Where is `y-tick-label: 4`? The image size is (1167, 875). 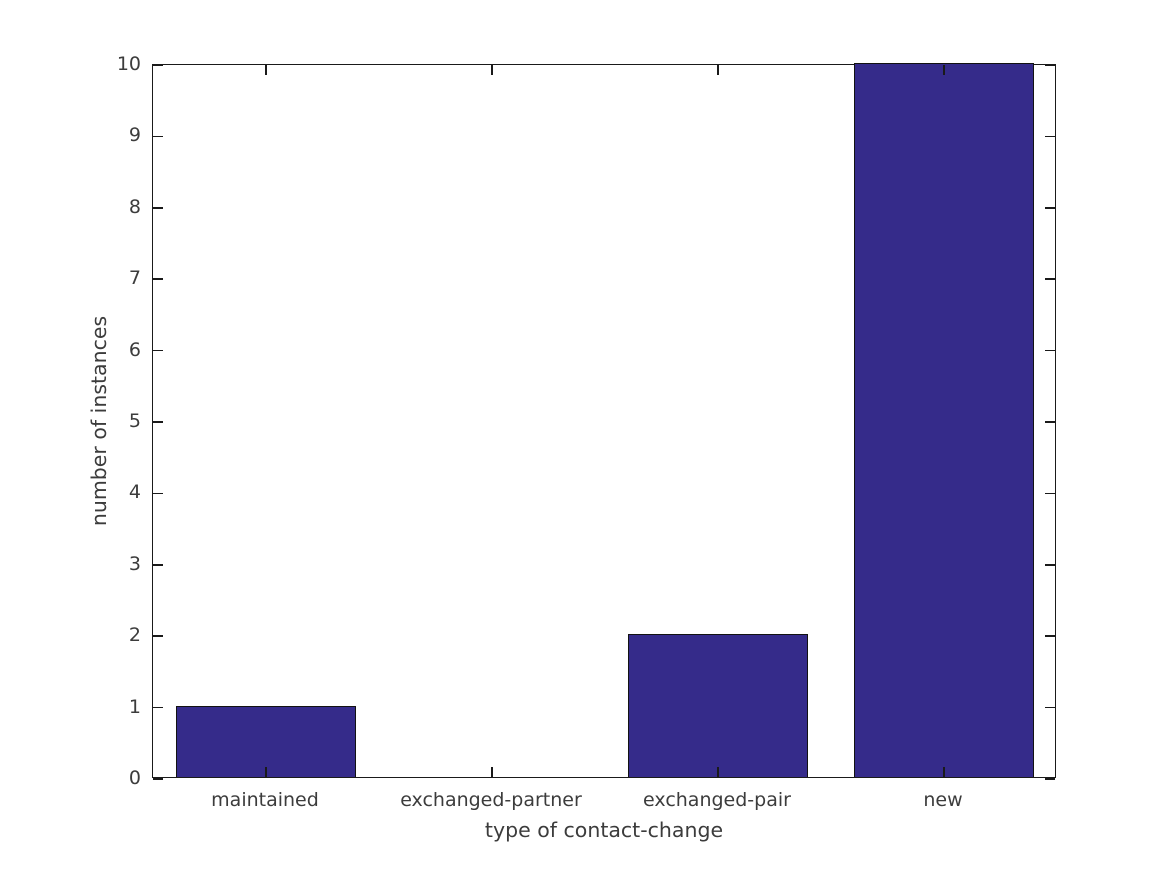
y-tick-label: 4 is located at coordinates (134, 492).